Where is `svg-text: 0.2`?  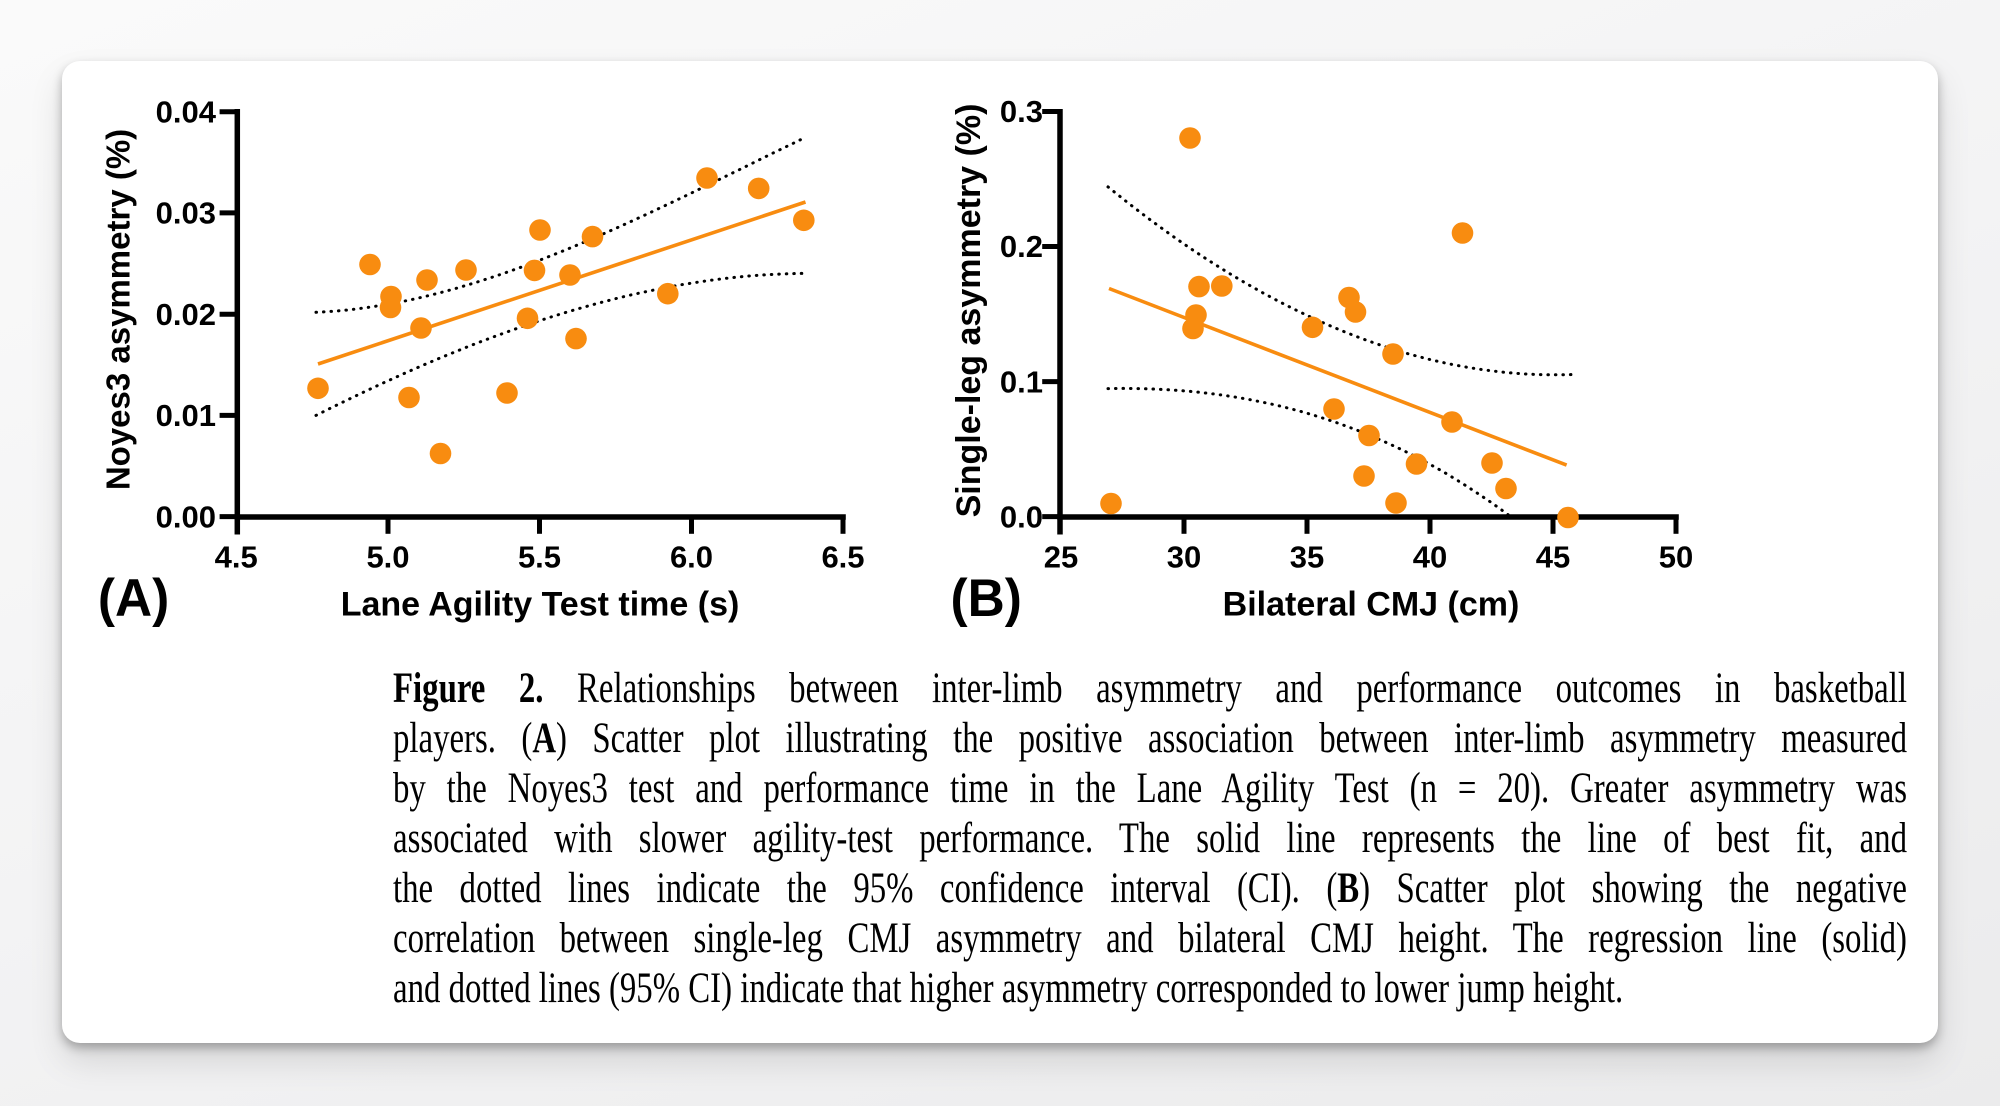
svg-text: 0.2 is located at coordinates (1021, 246).